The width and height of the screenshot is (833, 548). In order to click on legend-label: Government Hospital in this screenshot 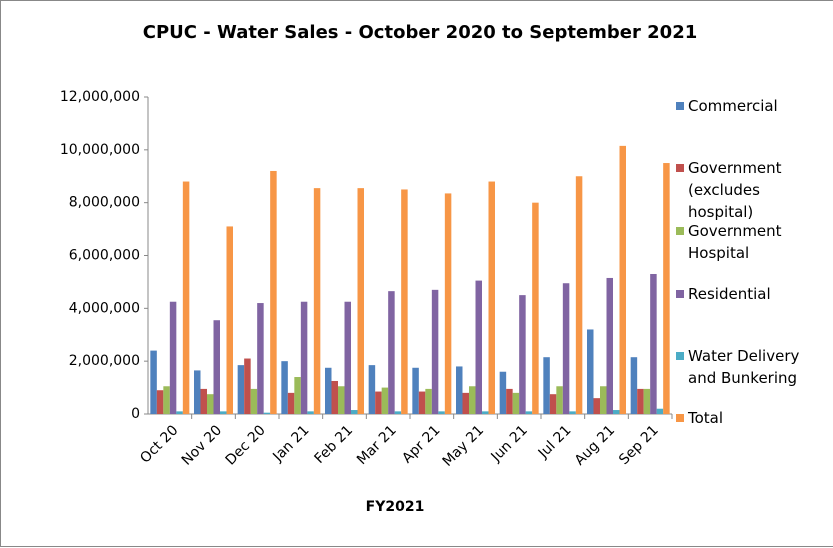, I will do `click(735, 242)`.